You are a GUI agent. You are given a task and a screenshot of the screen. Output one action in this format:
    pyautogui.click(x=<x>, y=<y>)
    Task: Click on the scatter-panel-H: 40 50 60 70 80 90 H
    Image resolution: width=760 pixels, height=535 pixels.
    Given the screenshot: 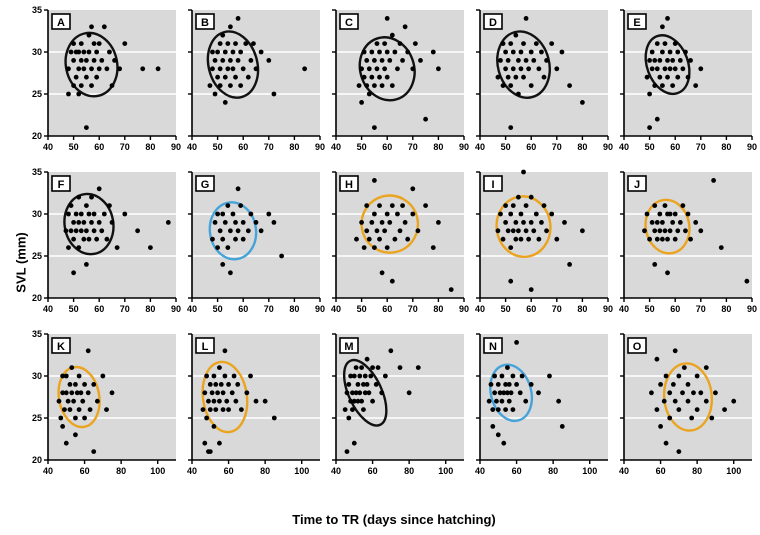 What is the action you would take?
    pyautogui.click(x=400, y=242)
    